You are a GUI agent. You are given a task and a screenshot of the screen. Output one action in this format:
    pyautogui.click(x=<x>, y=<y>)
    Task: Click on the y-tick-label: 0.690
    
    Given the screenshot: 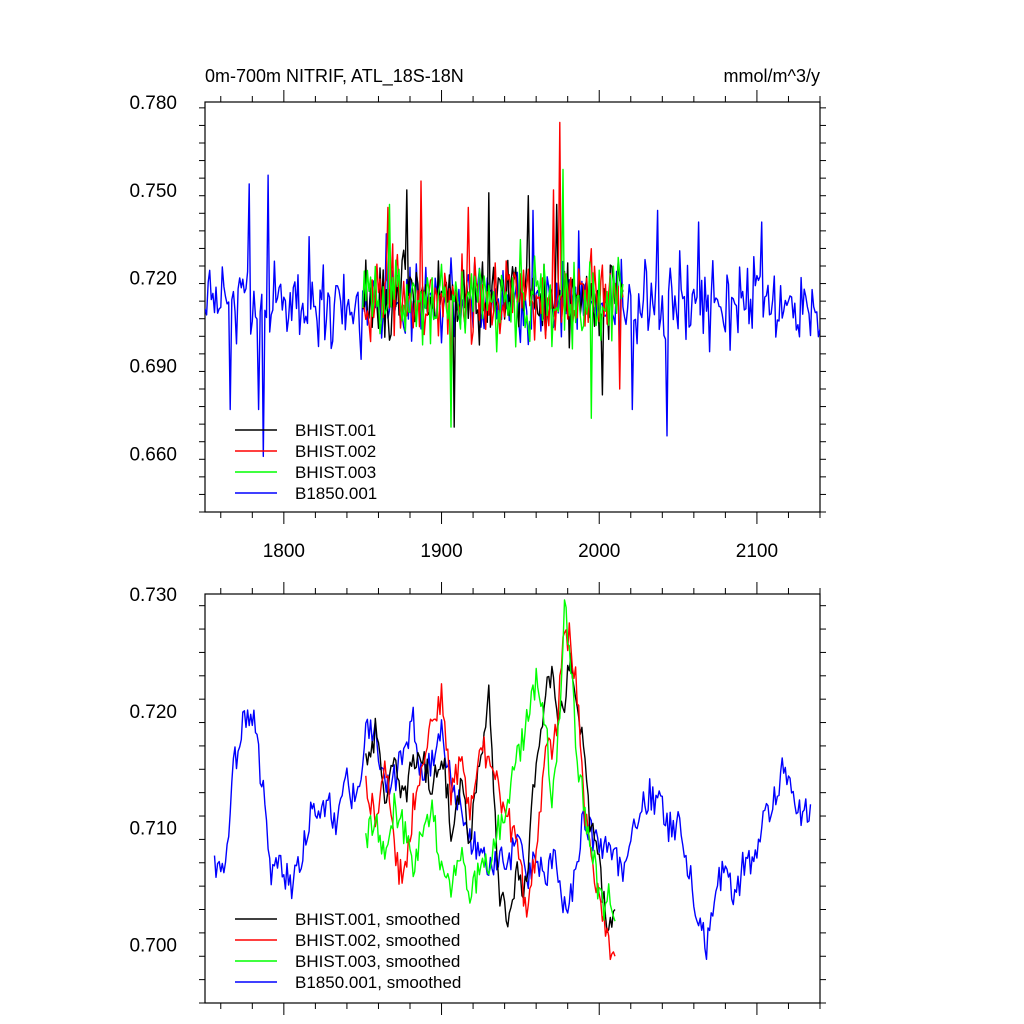 What is the action you would take?
    pyautogui.click(x=153, y=367)
    